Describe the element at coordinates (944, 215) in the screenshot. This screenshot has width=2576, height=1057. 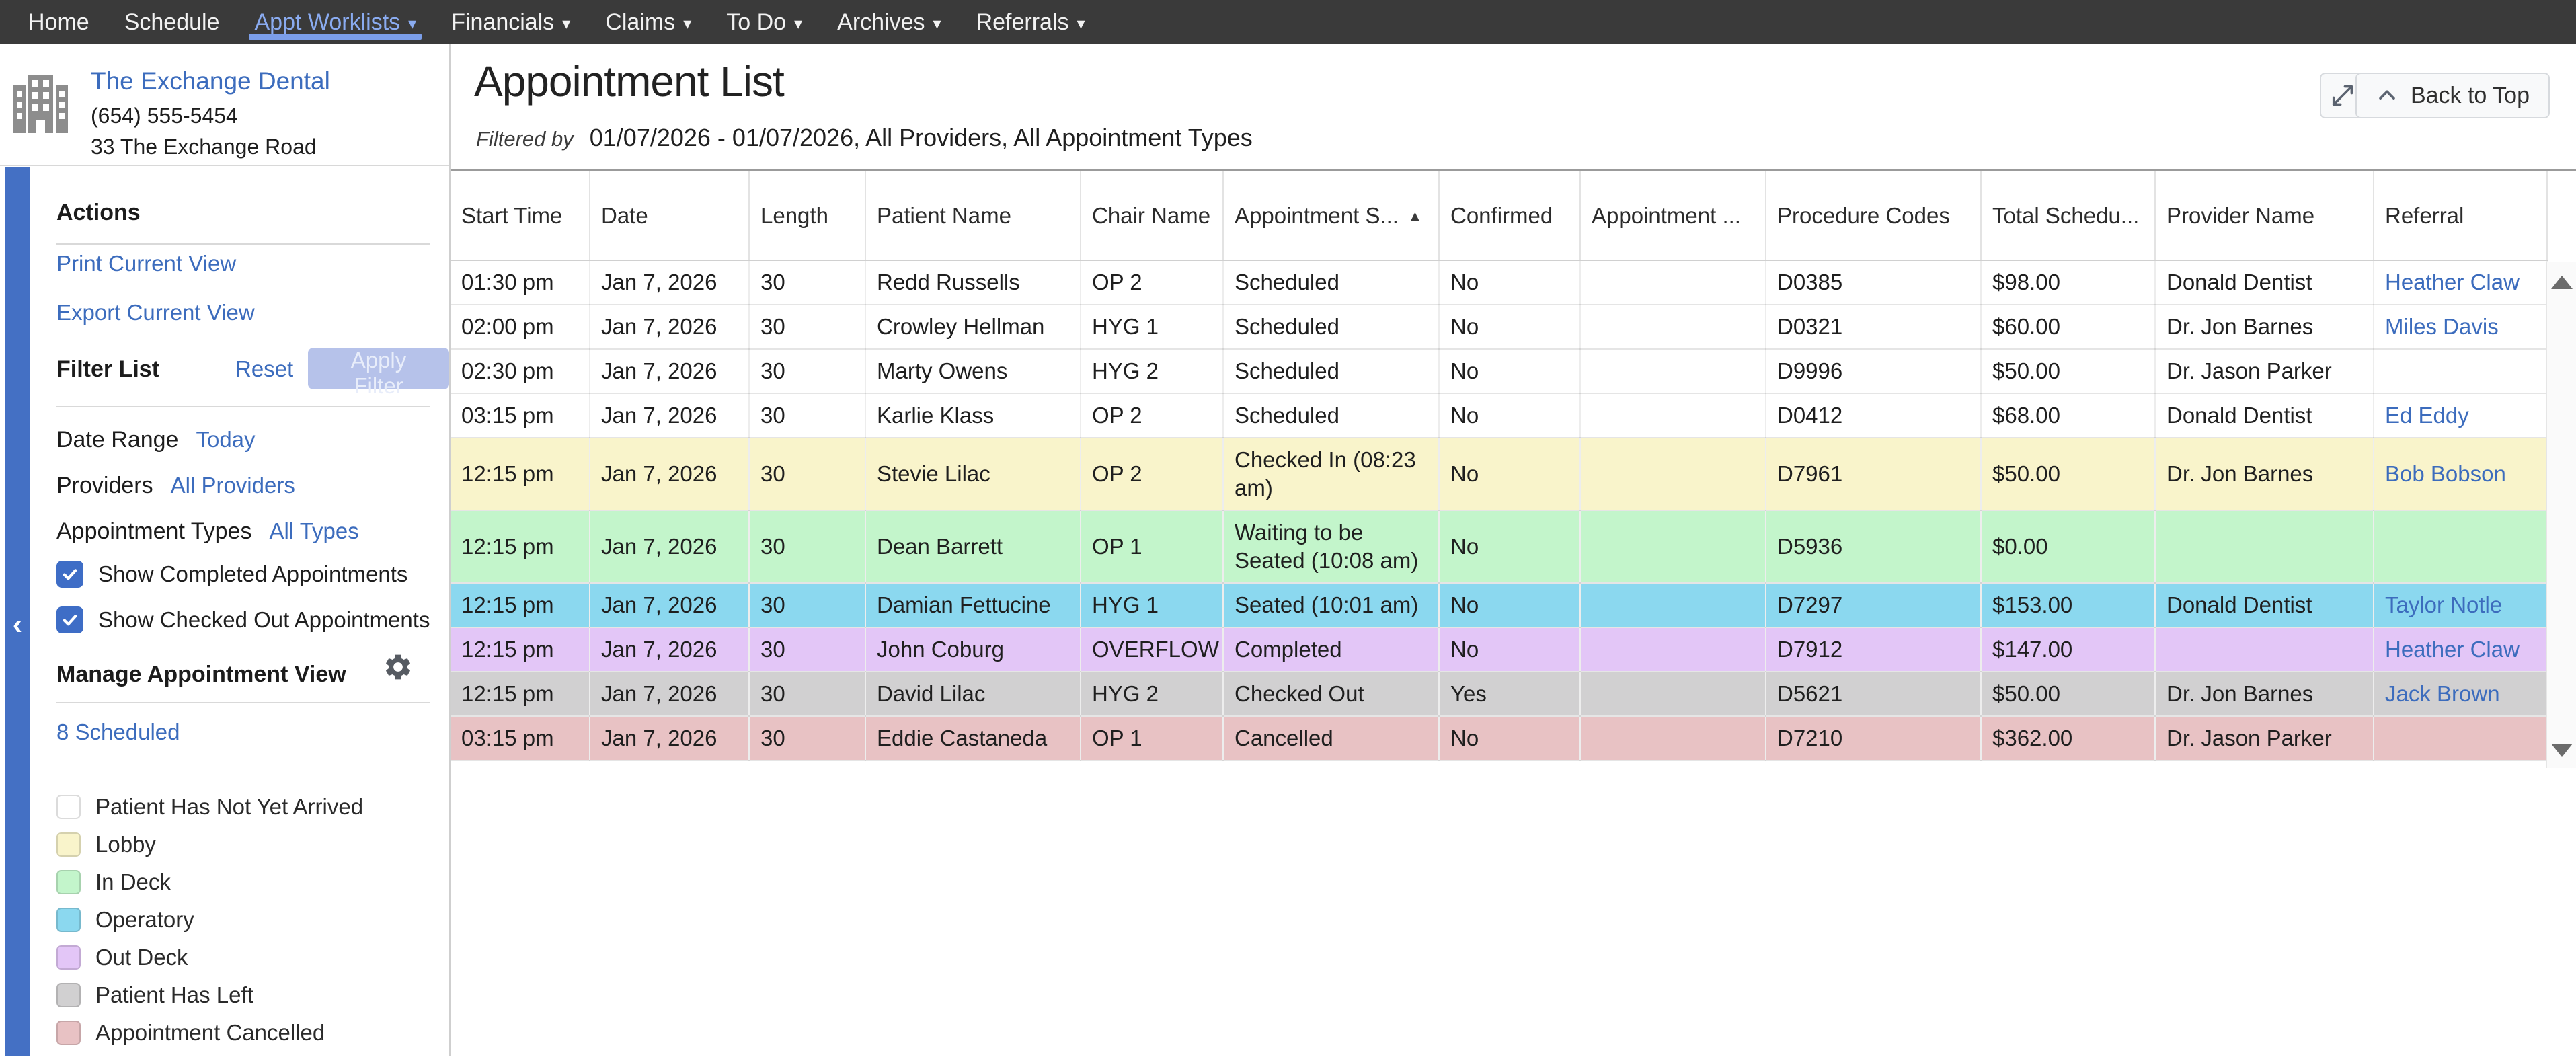
I see `column-header-label: Patient Name` at that location.